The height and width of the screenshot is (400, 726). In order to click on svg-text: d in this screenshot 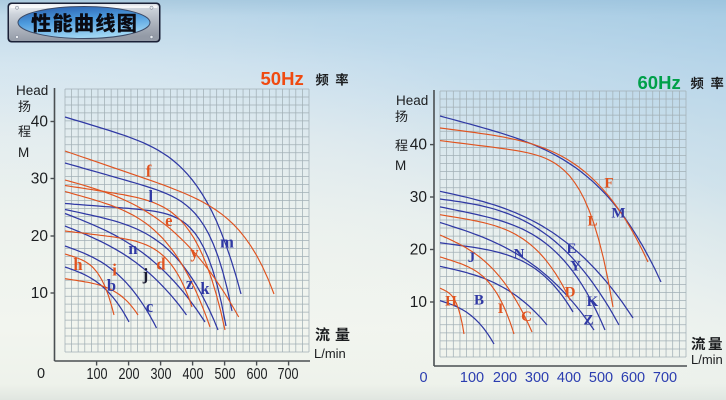, I will do `click(160, 263)`.